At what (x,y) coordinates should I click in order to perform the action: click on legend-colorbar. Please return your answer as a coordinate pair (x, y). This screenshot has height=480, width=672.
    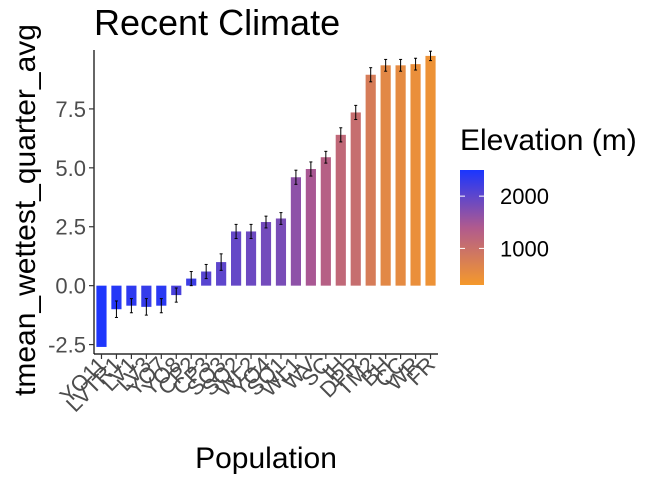
    Looking at the image, I should click on (472, 227).